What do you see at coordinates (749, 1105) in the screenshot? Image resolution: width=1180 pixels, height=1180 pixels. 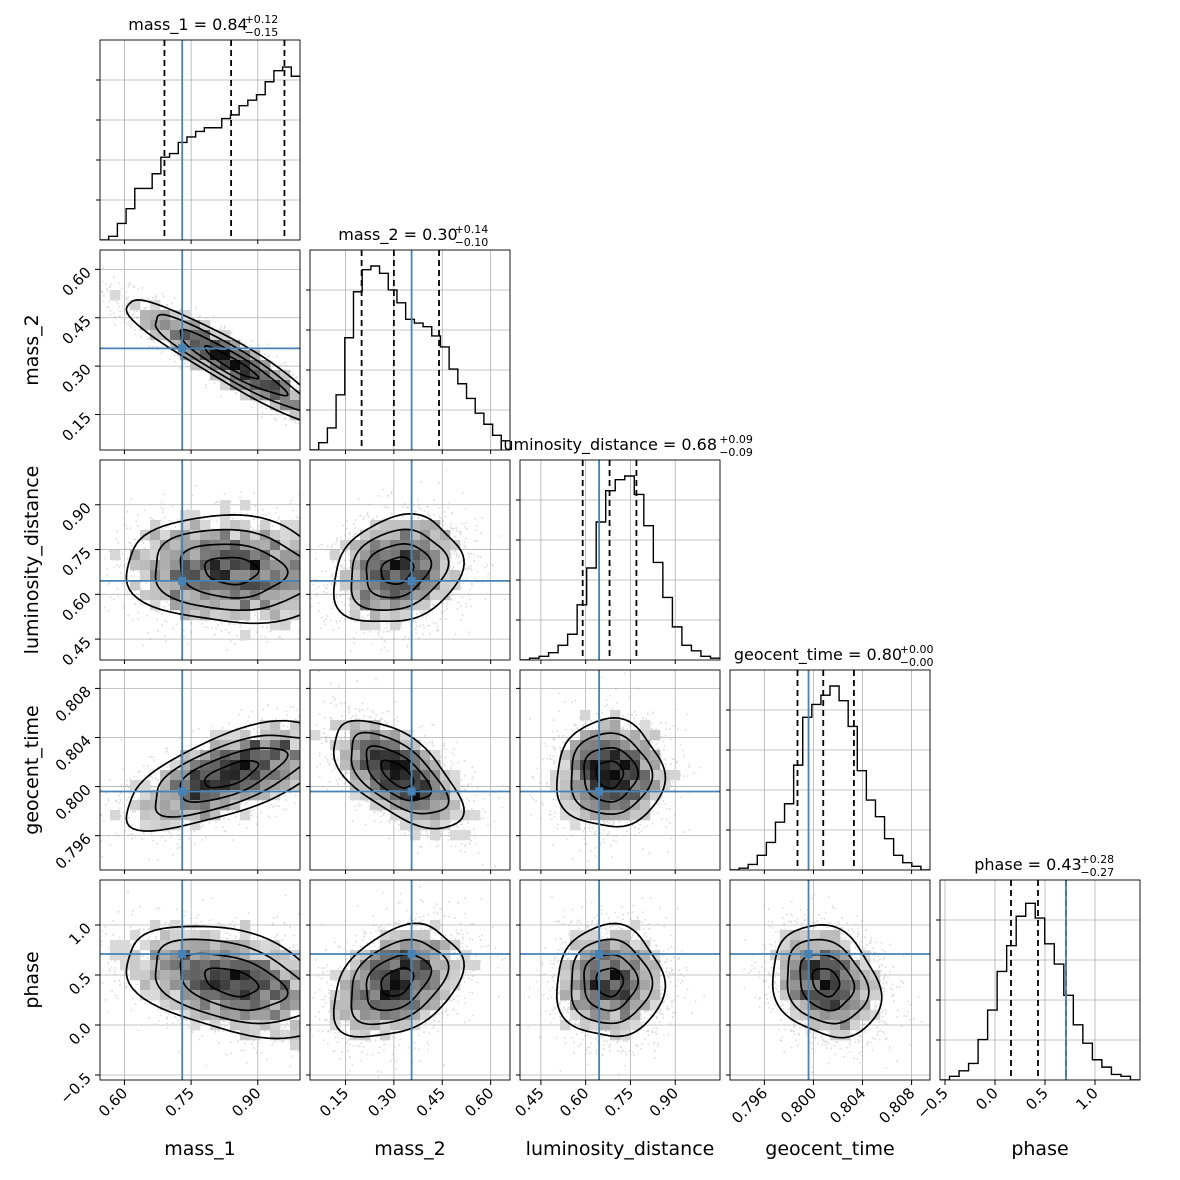 I see `xtick-label-geocent_time: 0.796` at bounding box center [749, 1105].